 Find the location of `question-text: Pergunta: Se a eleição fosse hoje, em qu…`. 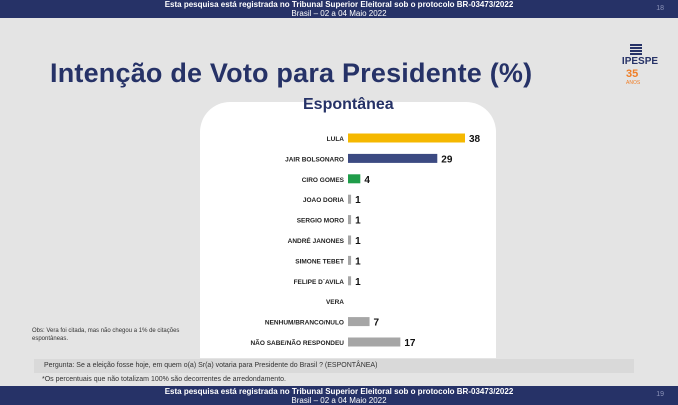

question-text: Pergunta: Se a eleição fosse hoje, em qu… is located at coordinates (334, 366).